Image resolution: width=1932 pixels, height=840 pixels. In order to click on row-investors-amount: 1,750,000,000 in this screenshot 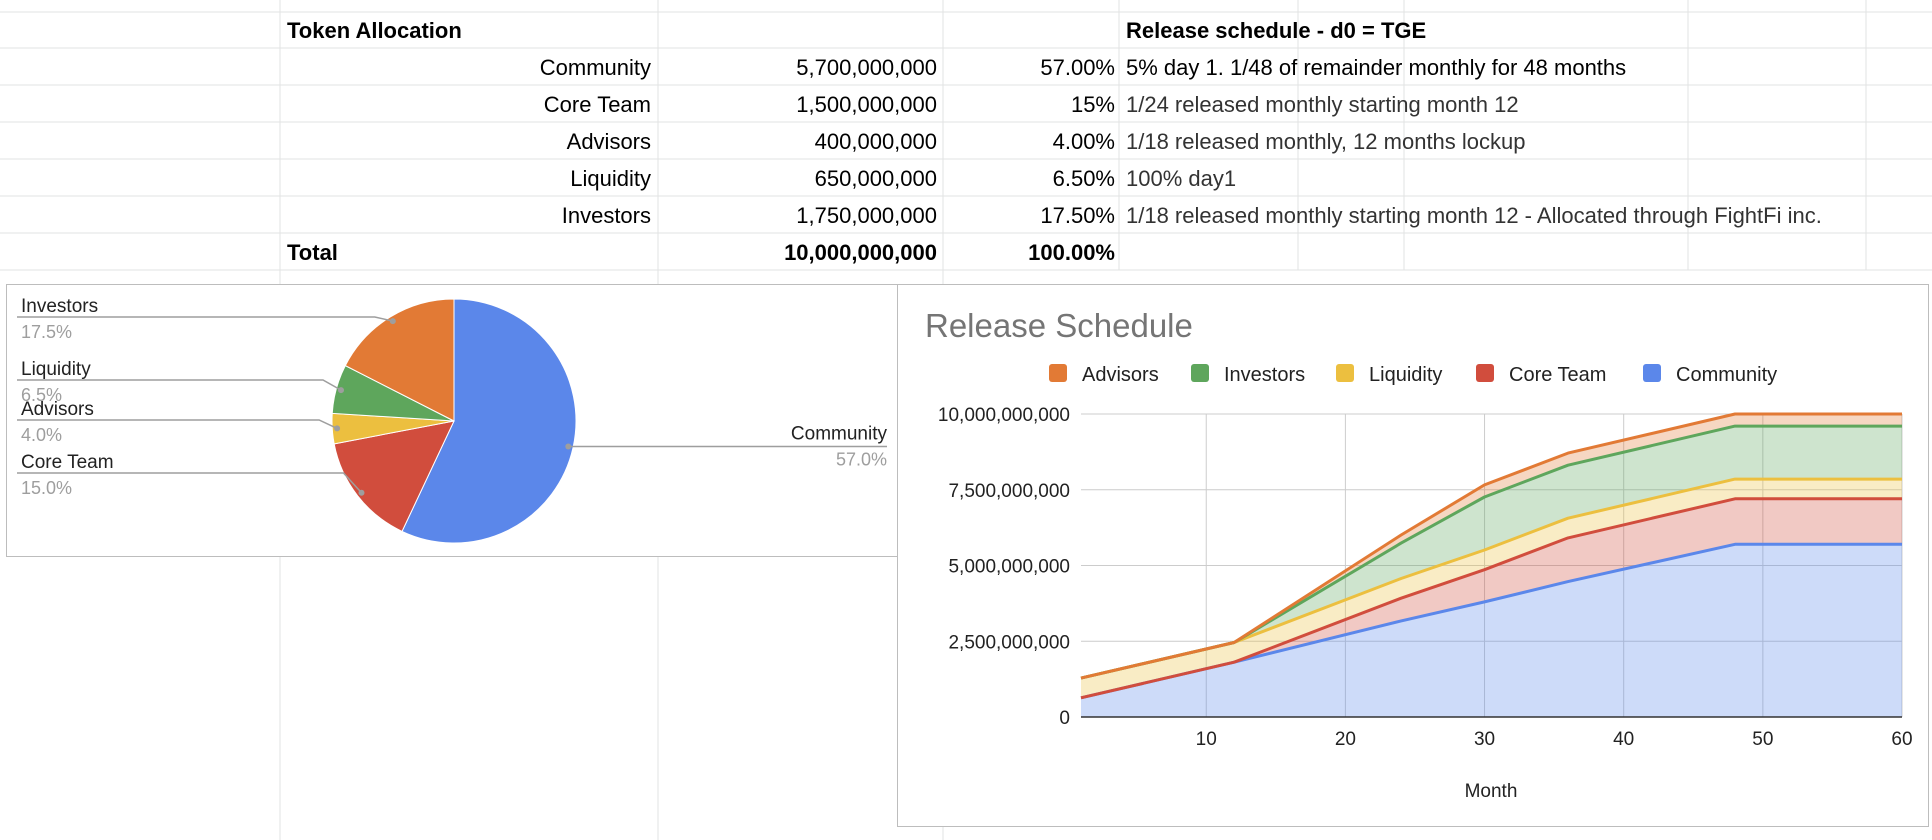, I will do `click(866, 215)`.